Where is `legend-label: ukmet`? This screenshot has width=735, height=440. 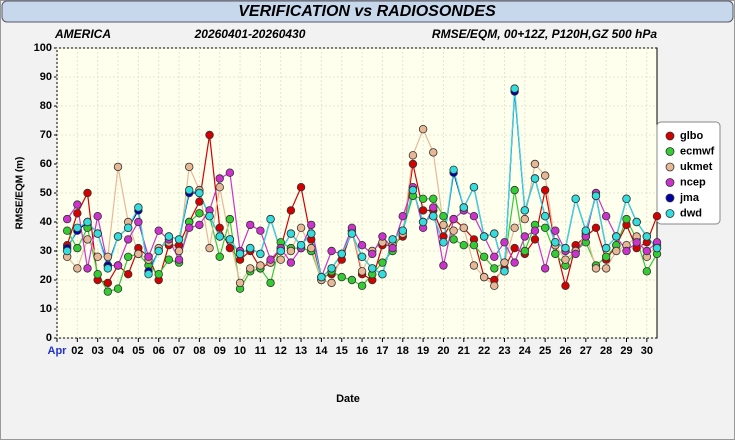 legend-label: ukmet is located at coordinates (696, 167).